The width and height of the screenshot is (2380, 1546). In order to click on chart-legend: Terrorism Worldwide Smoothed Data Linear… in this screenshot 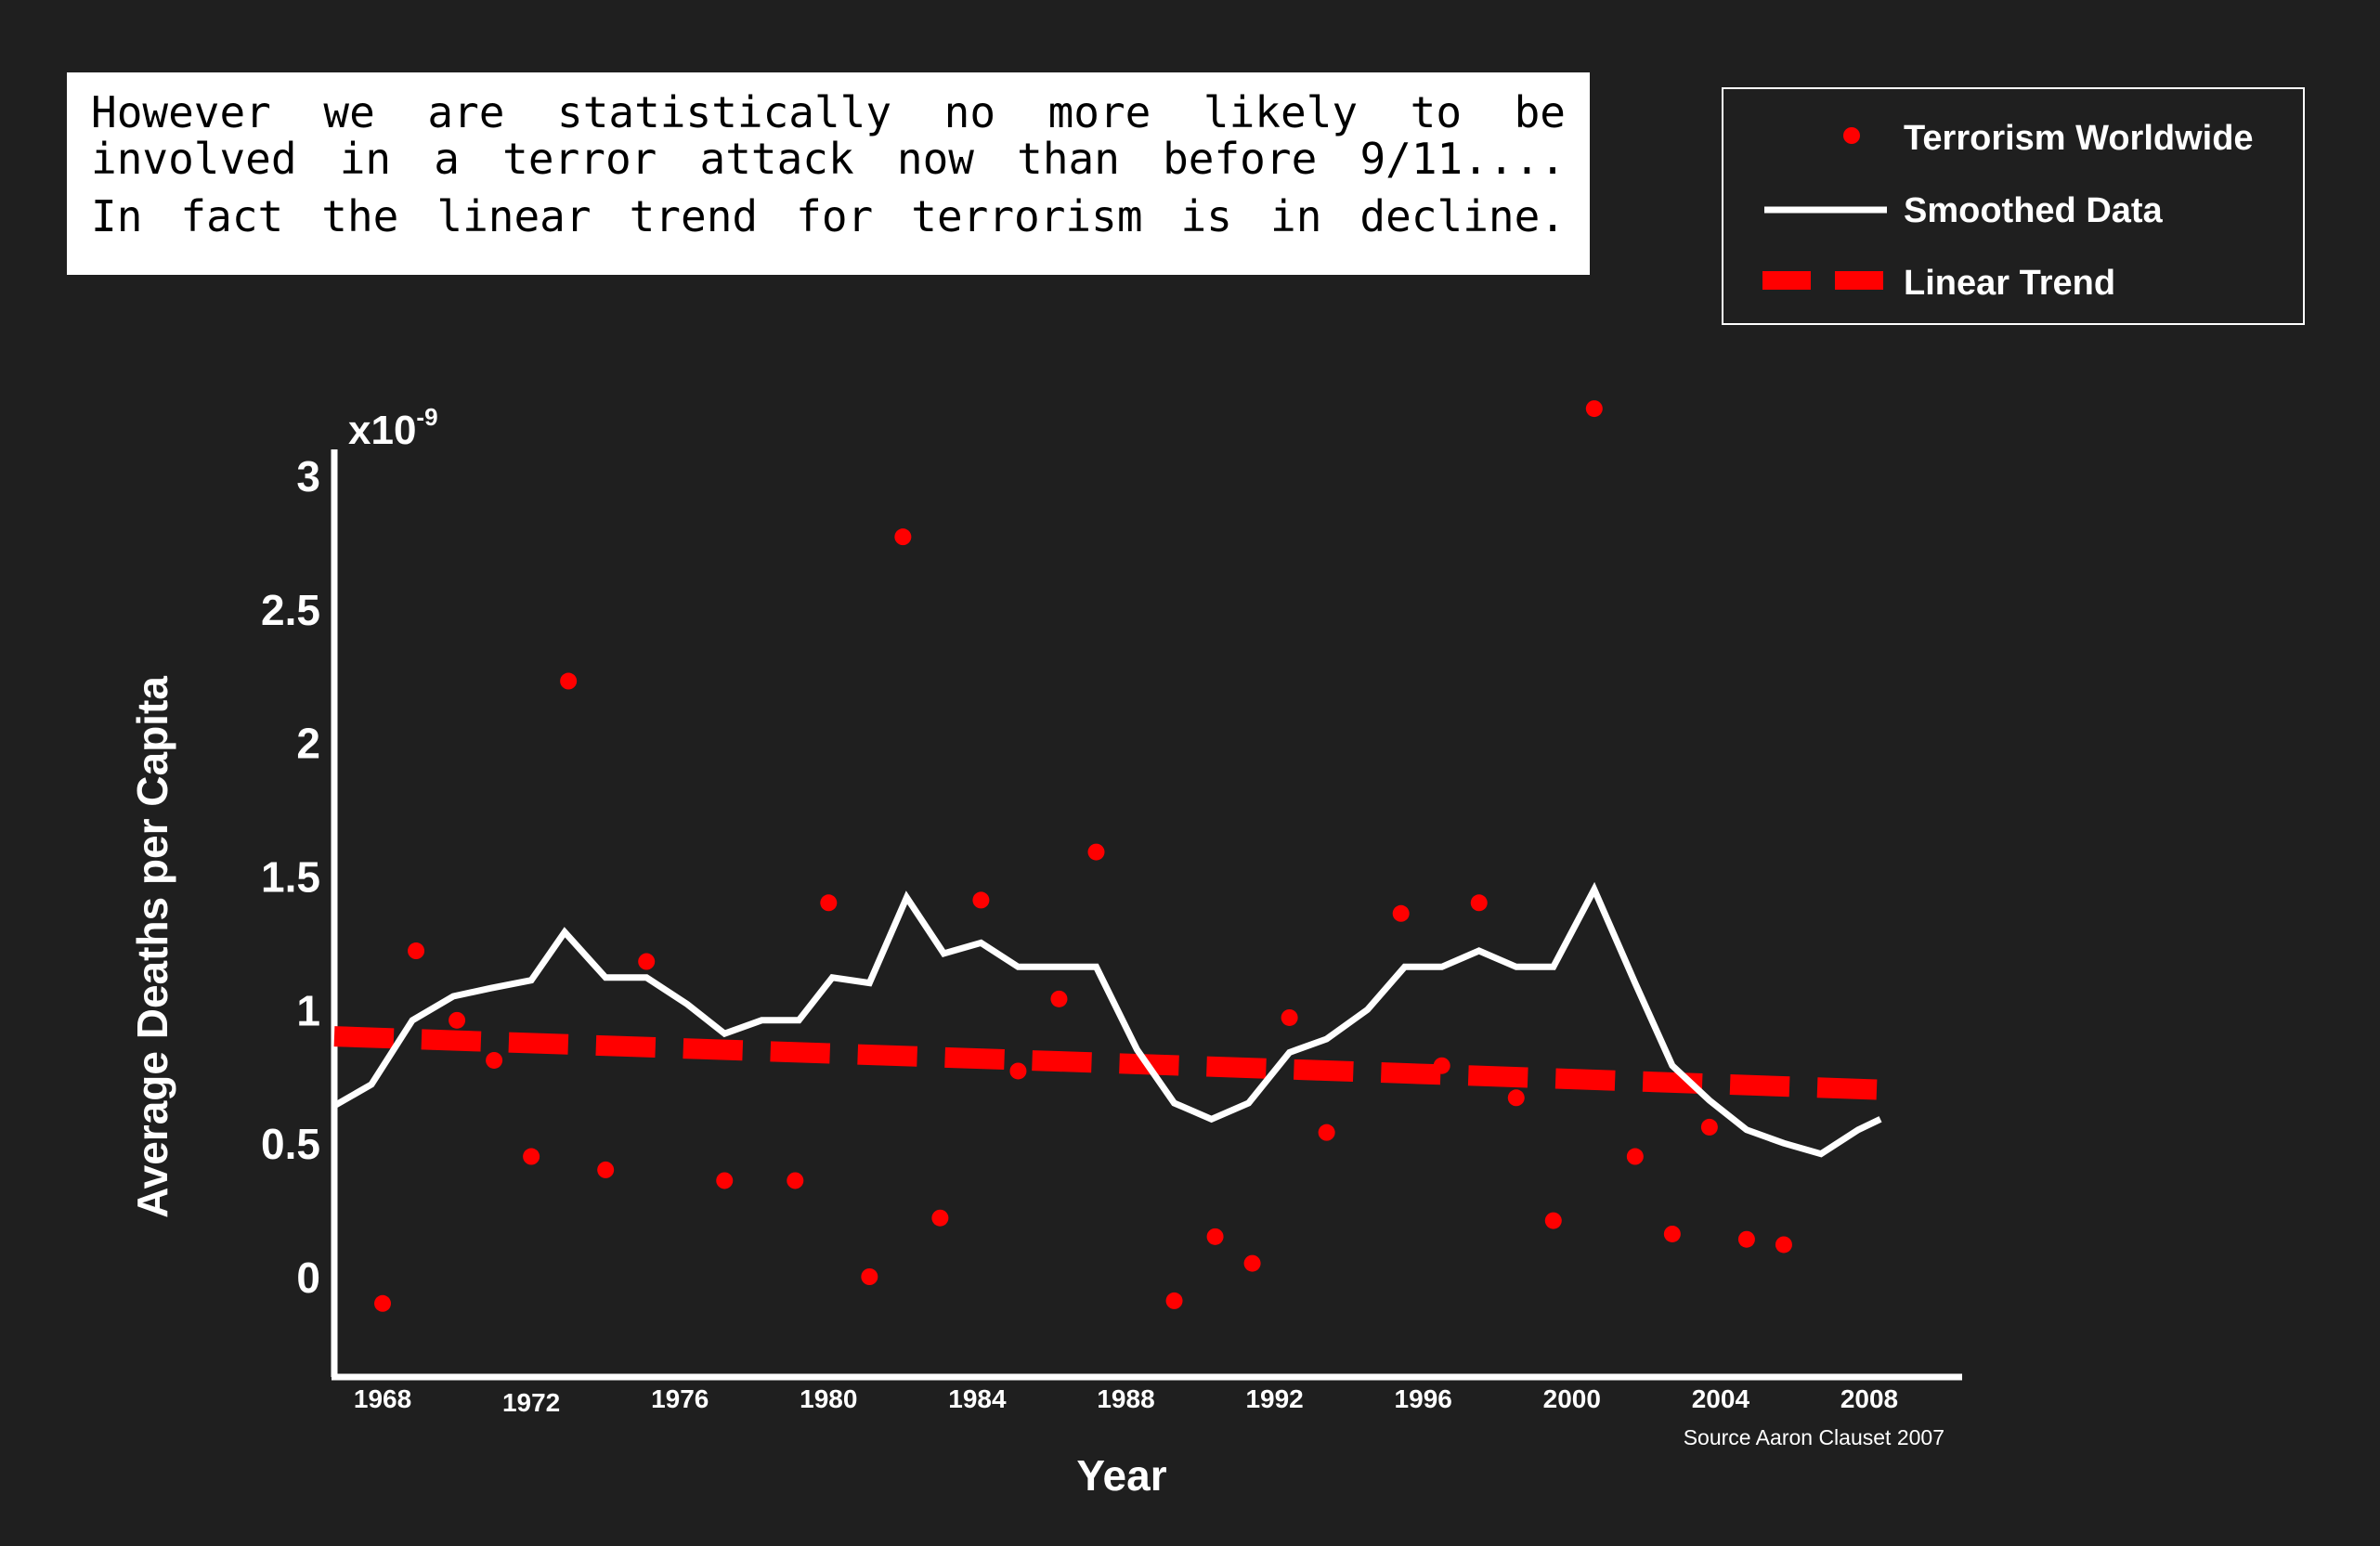, I will do `click(2013, 206)`.